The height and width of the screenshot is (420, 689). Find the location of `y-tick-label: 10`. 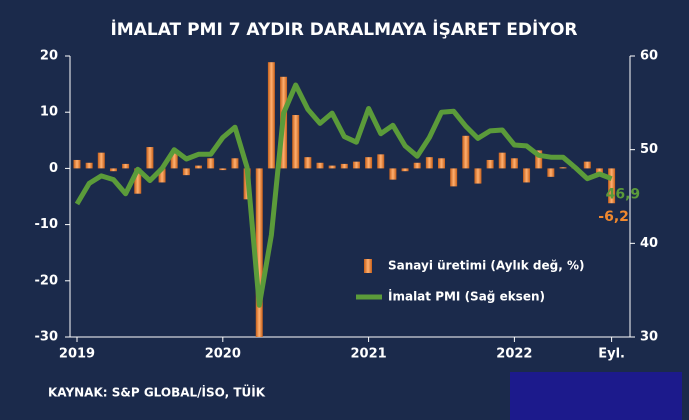

y-tick-label: 10 is located at coordinates (49, 112).